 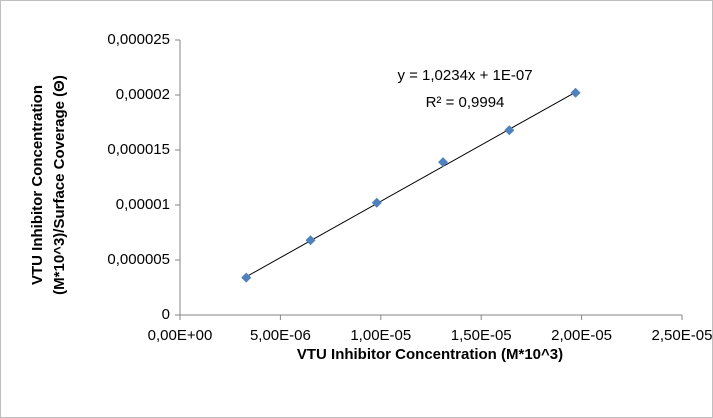 I want to click on y-axis-label: (M*10^3)/Surface Coverage (Θ), so click(x=59, y=185).